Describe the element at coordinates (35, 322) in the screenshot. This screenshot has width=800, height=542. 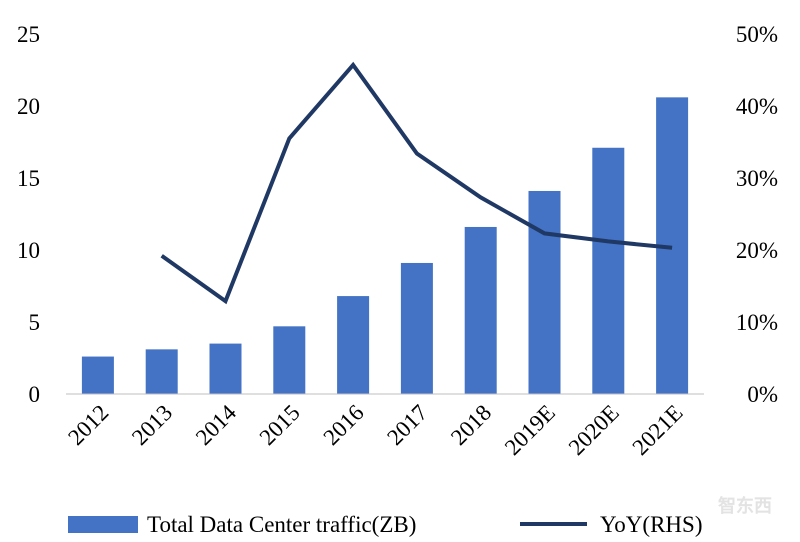
I see `left-tick-label: 5` at that location.